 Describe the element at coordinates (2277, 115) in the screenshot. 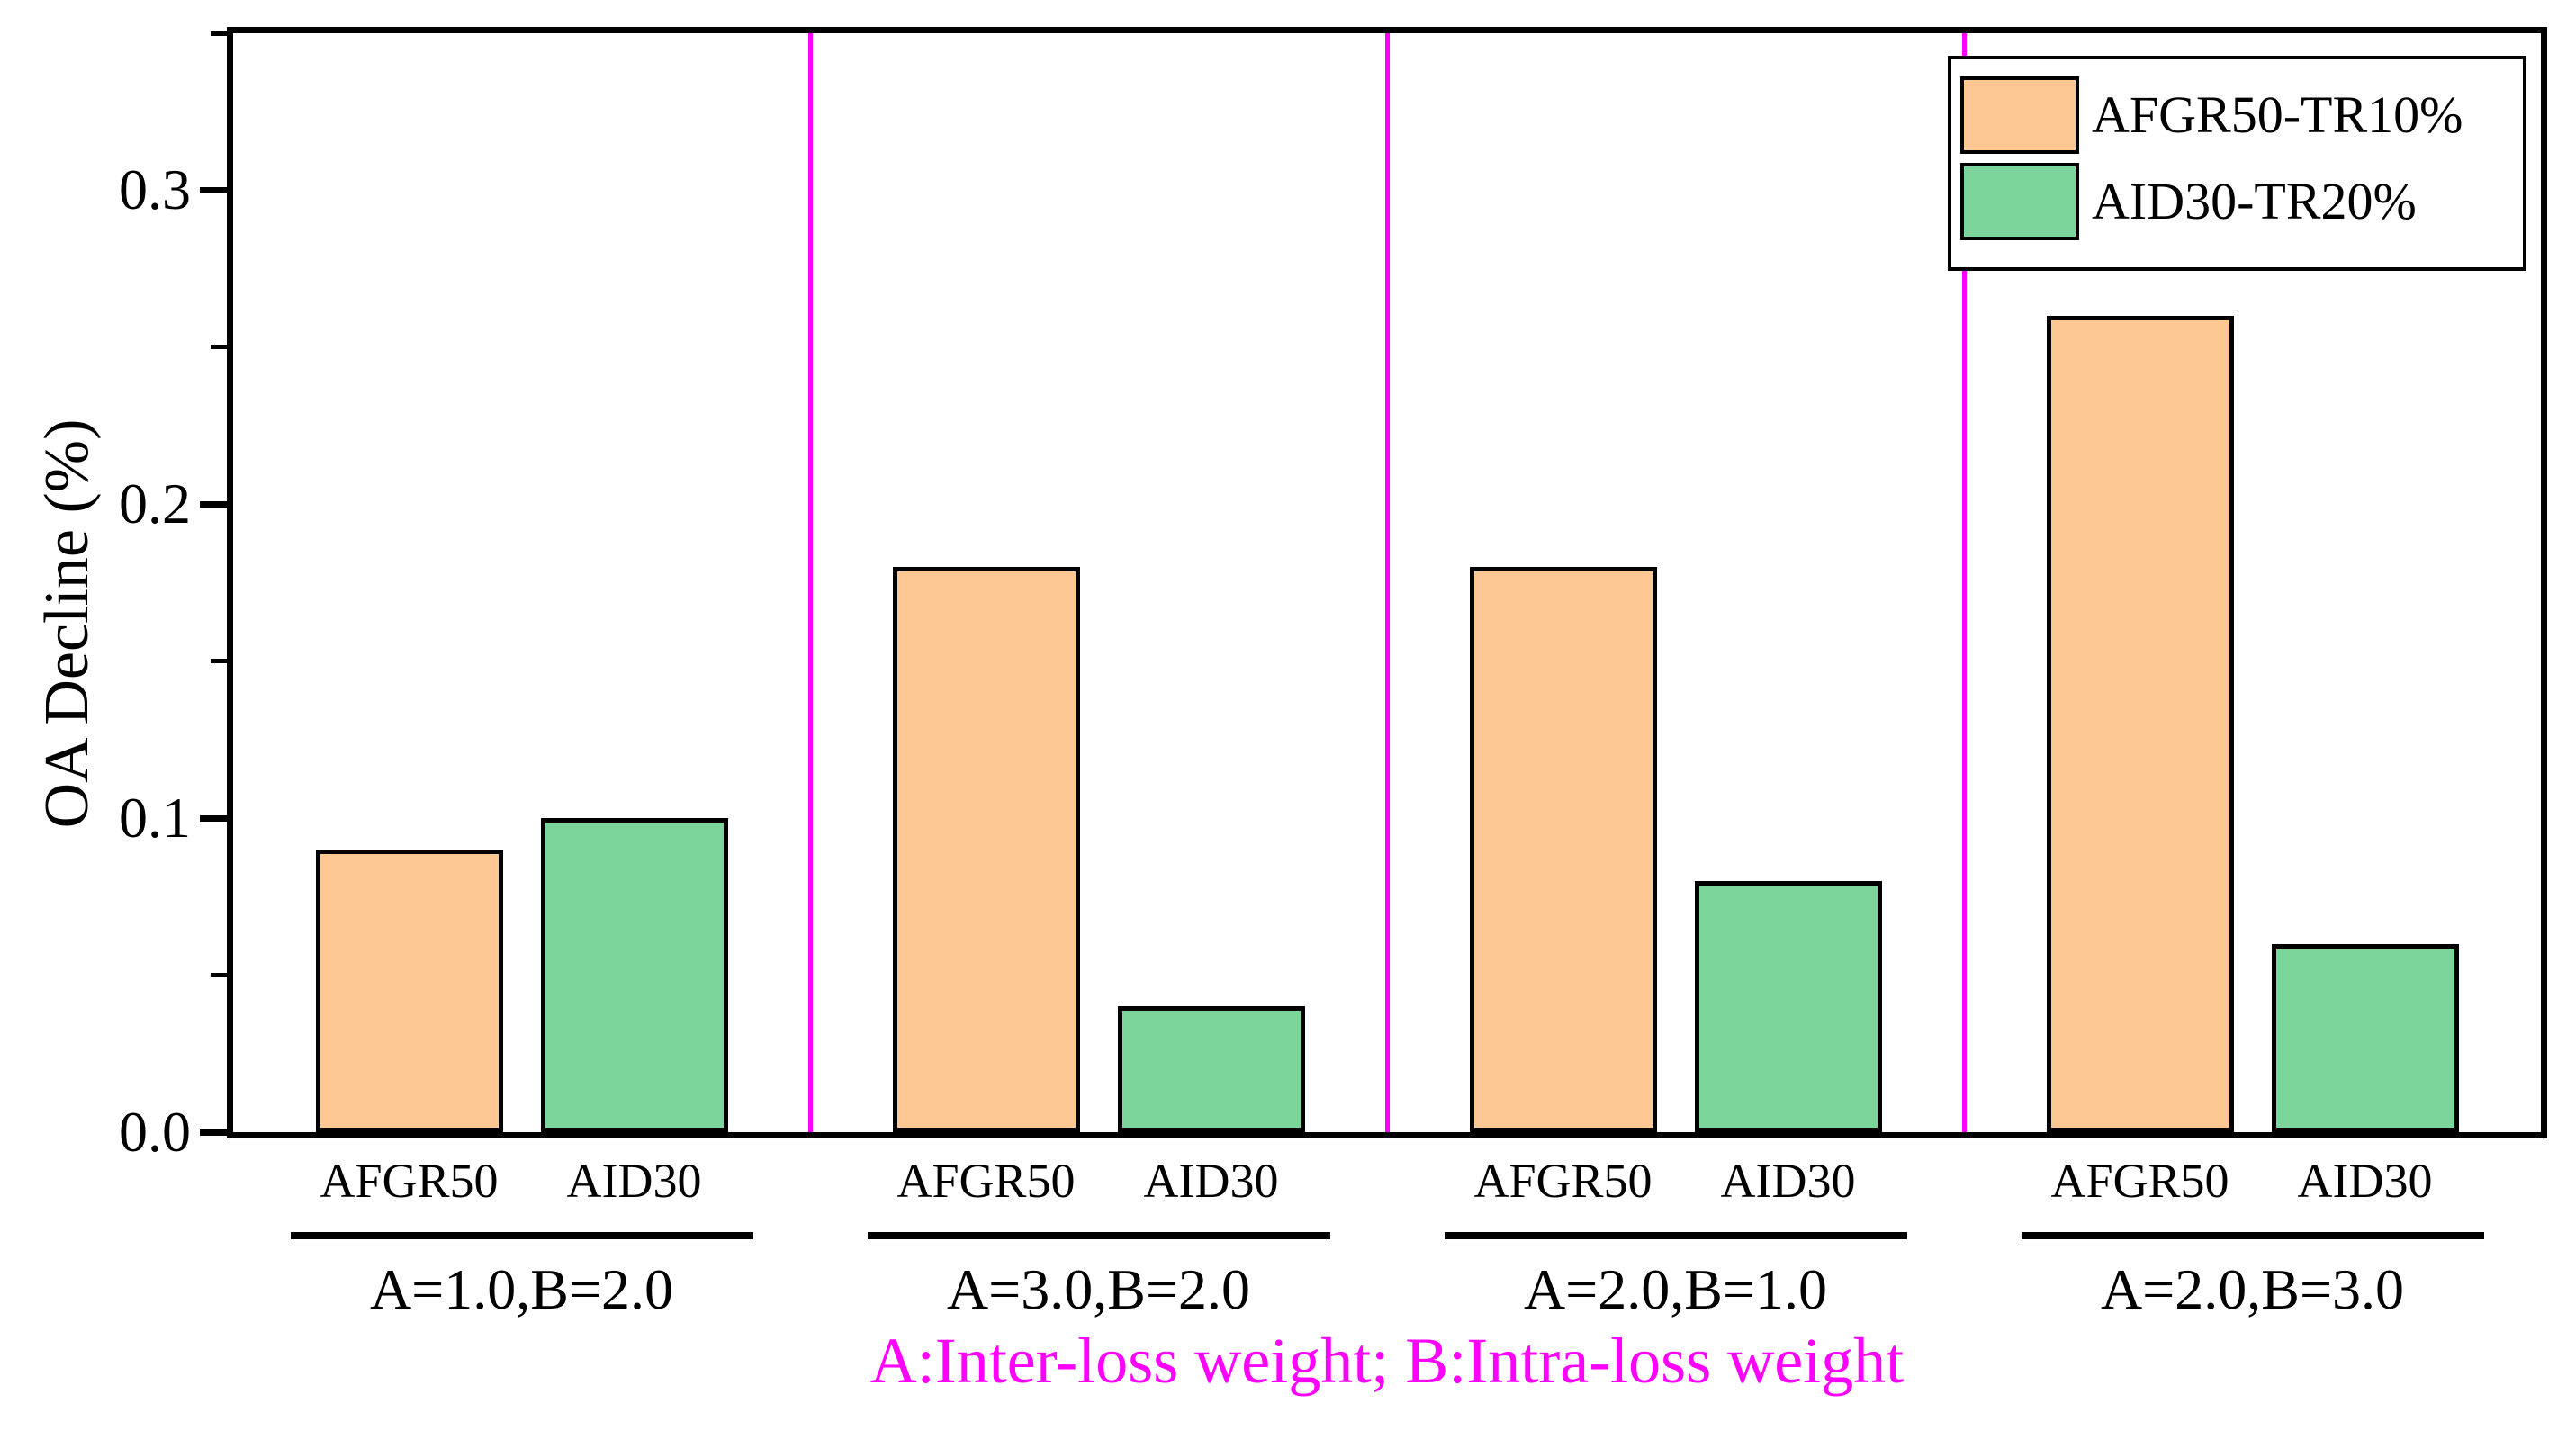

I see `legend-label: AFGR50-TR10%` at that location.